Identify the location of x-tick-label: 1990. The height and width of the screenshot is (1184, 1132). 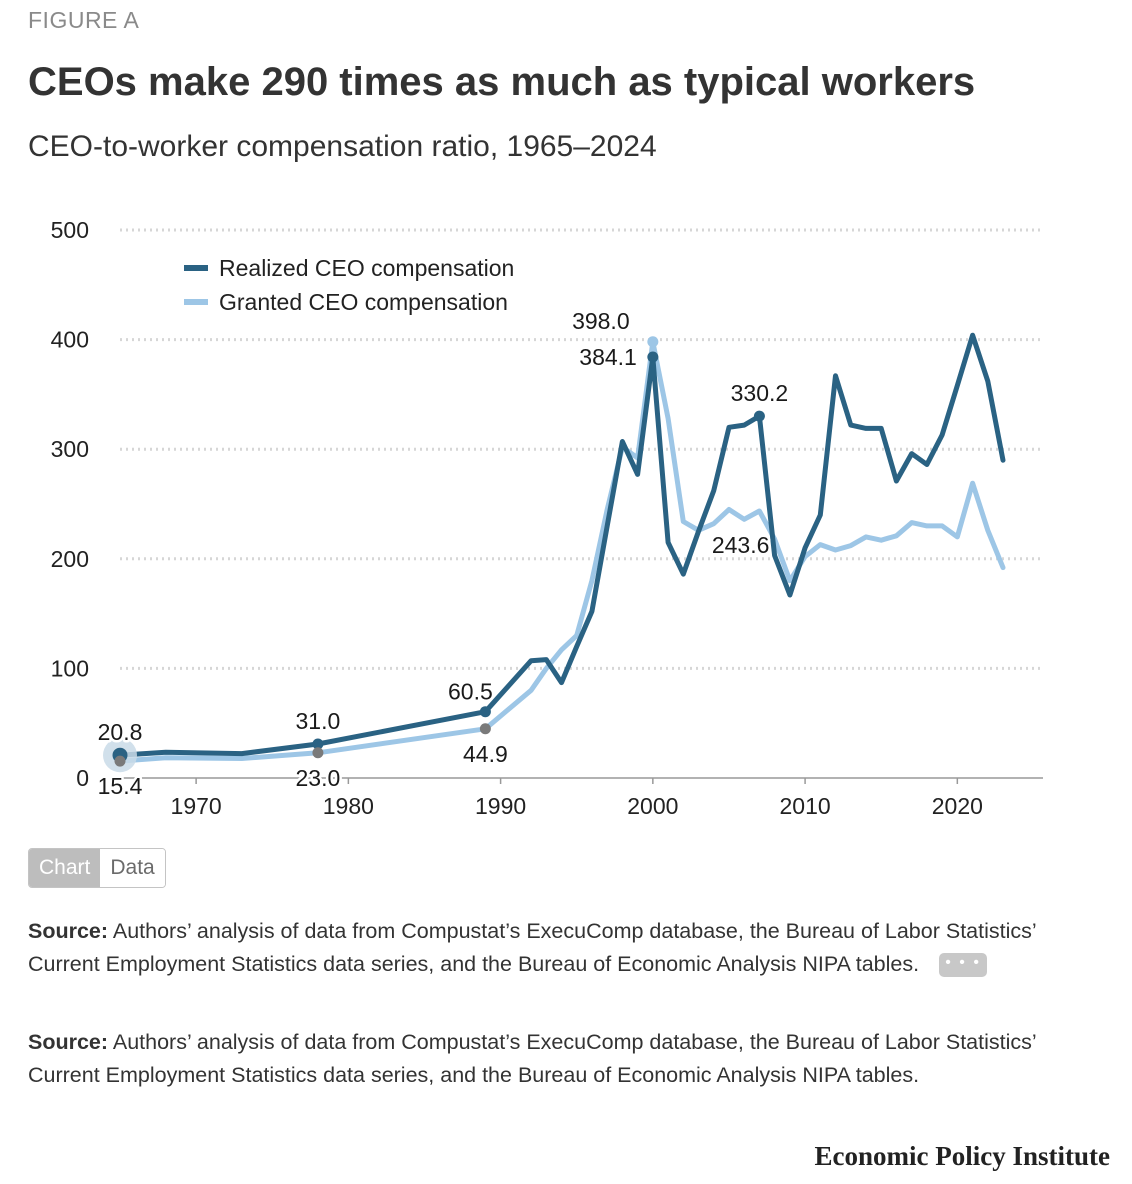
(500, 806).